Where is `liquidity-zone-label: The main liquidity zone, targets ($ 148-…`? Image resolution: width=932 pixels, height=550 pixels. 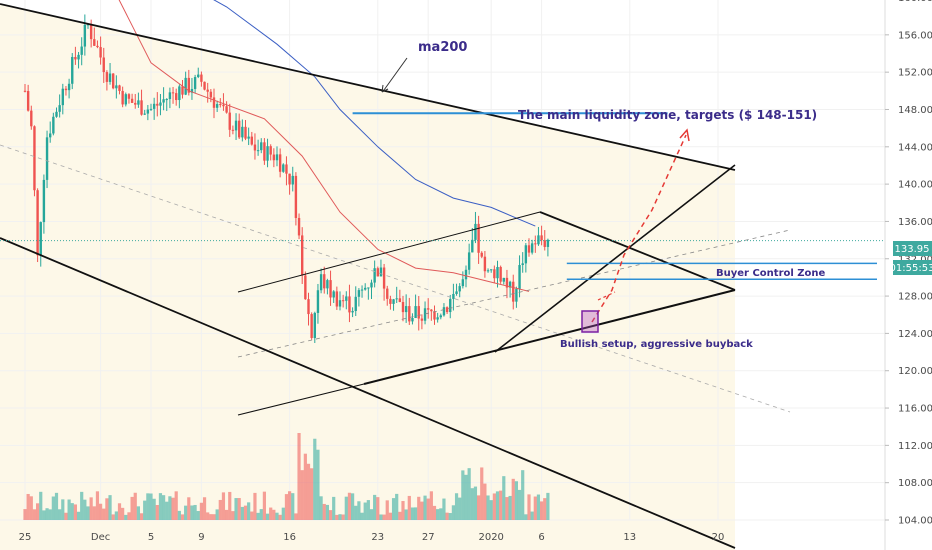
liquidity-zone-label: The main liquidity zone, targets ($ 148-… is located at coordinates (667, 115).